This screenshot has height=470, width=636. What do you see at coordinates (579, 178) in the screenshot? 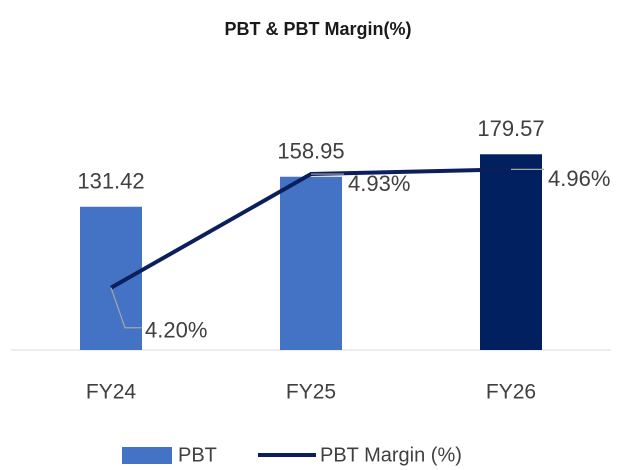
I see `line-value-label: 4.96%` at bounding box center [579, 178].